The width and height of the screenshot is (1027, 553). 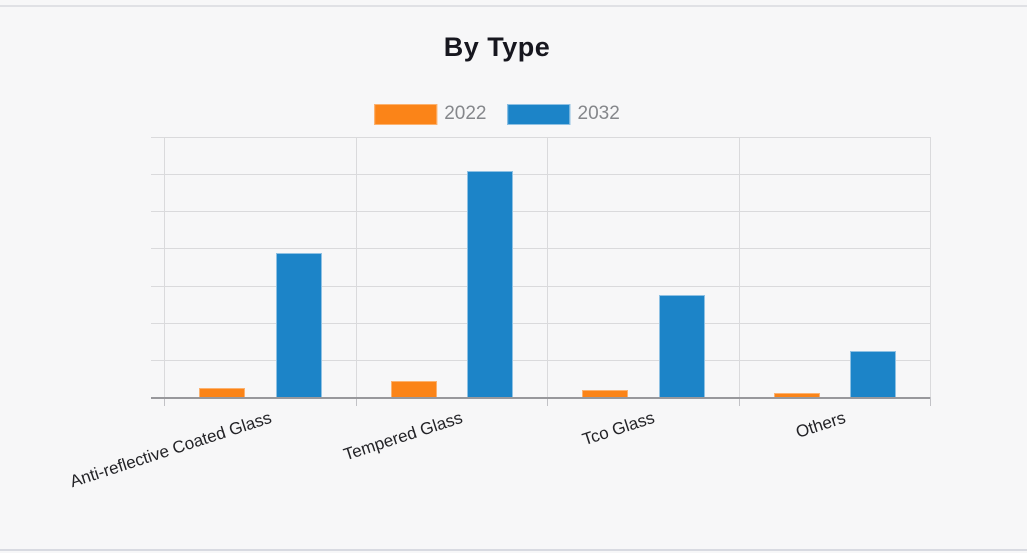 I want to click on chart-title: By Type, so click(x=497, y=47).